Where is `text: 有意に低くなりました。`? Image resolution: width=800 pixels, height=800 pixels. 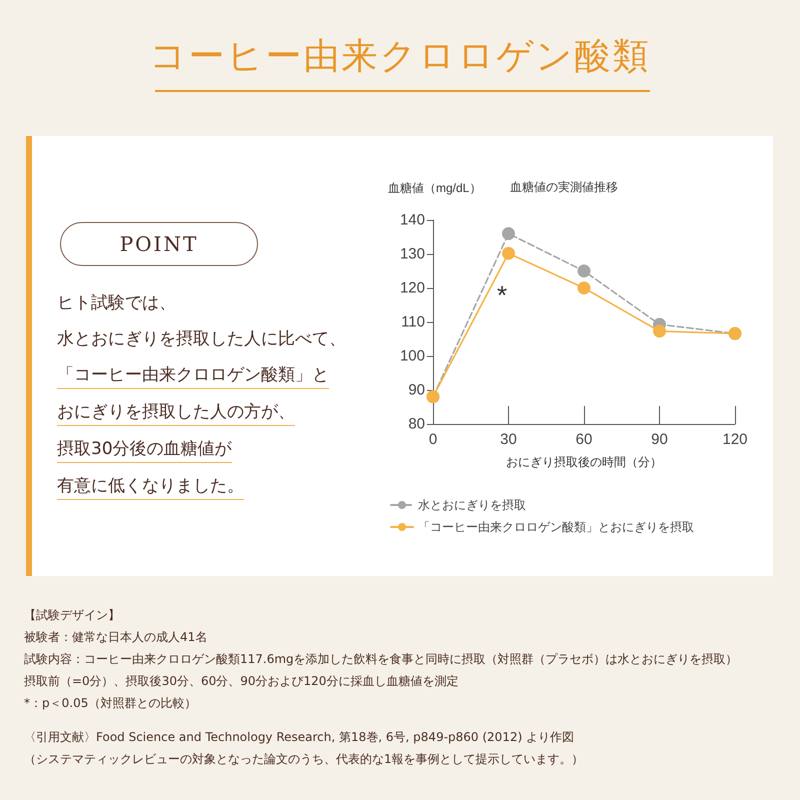
text: 有意に低くなりました。 is located at coordinates (150, 486).